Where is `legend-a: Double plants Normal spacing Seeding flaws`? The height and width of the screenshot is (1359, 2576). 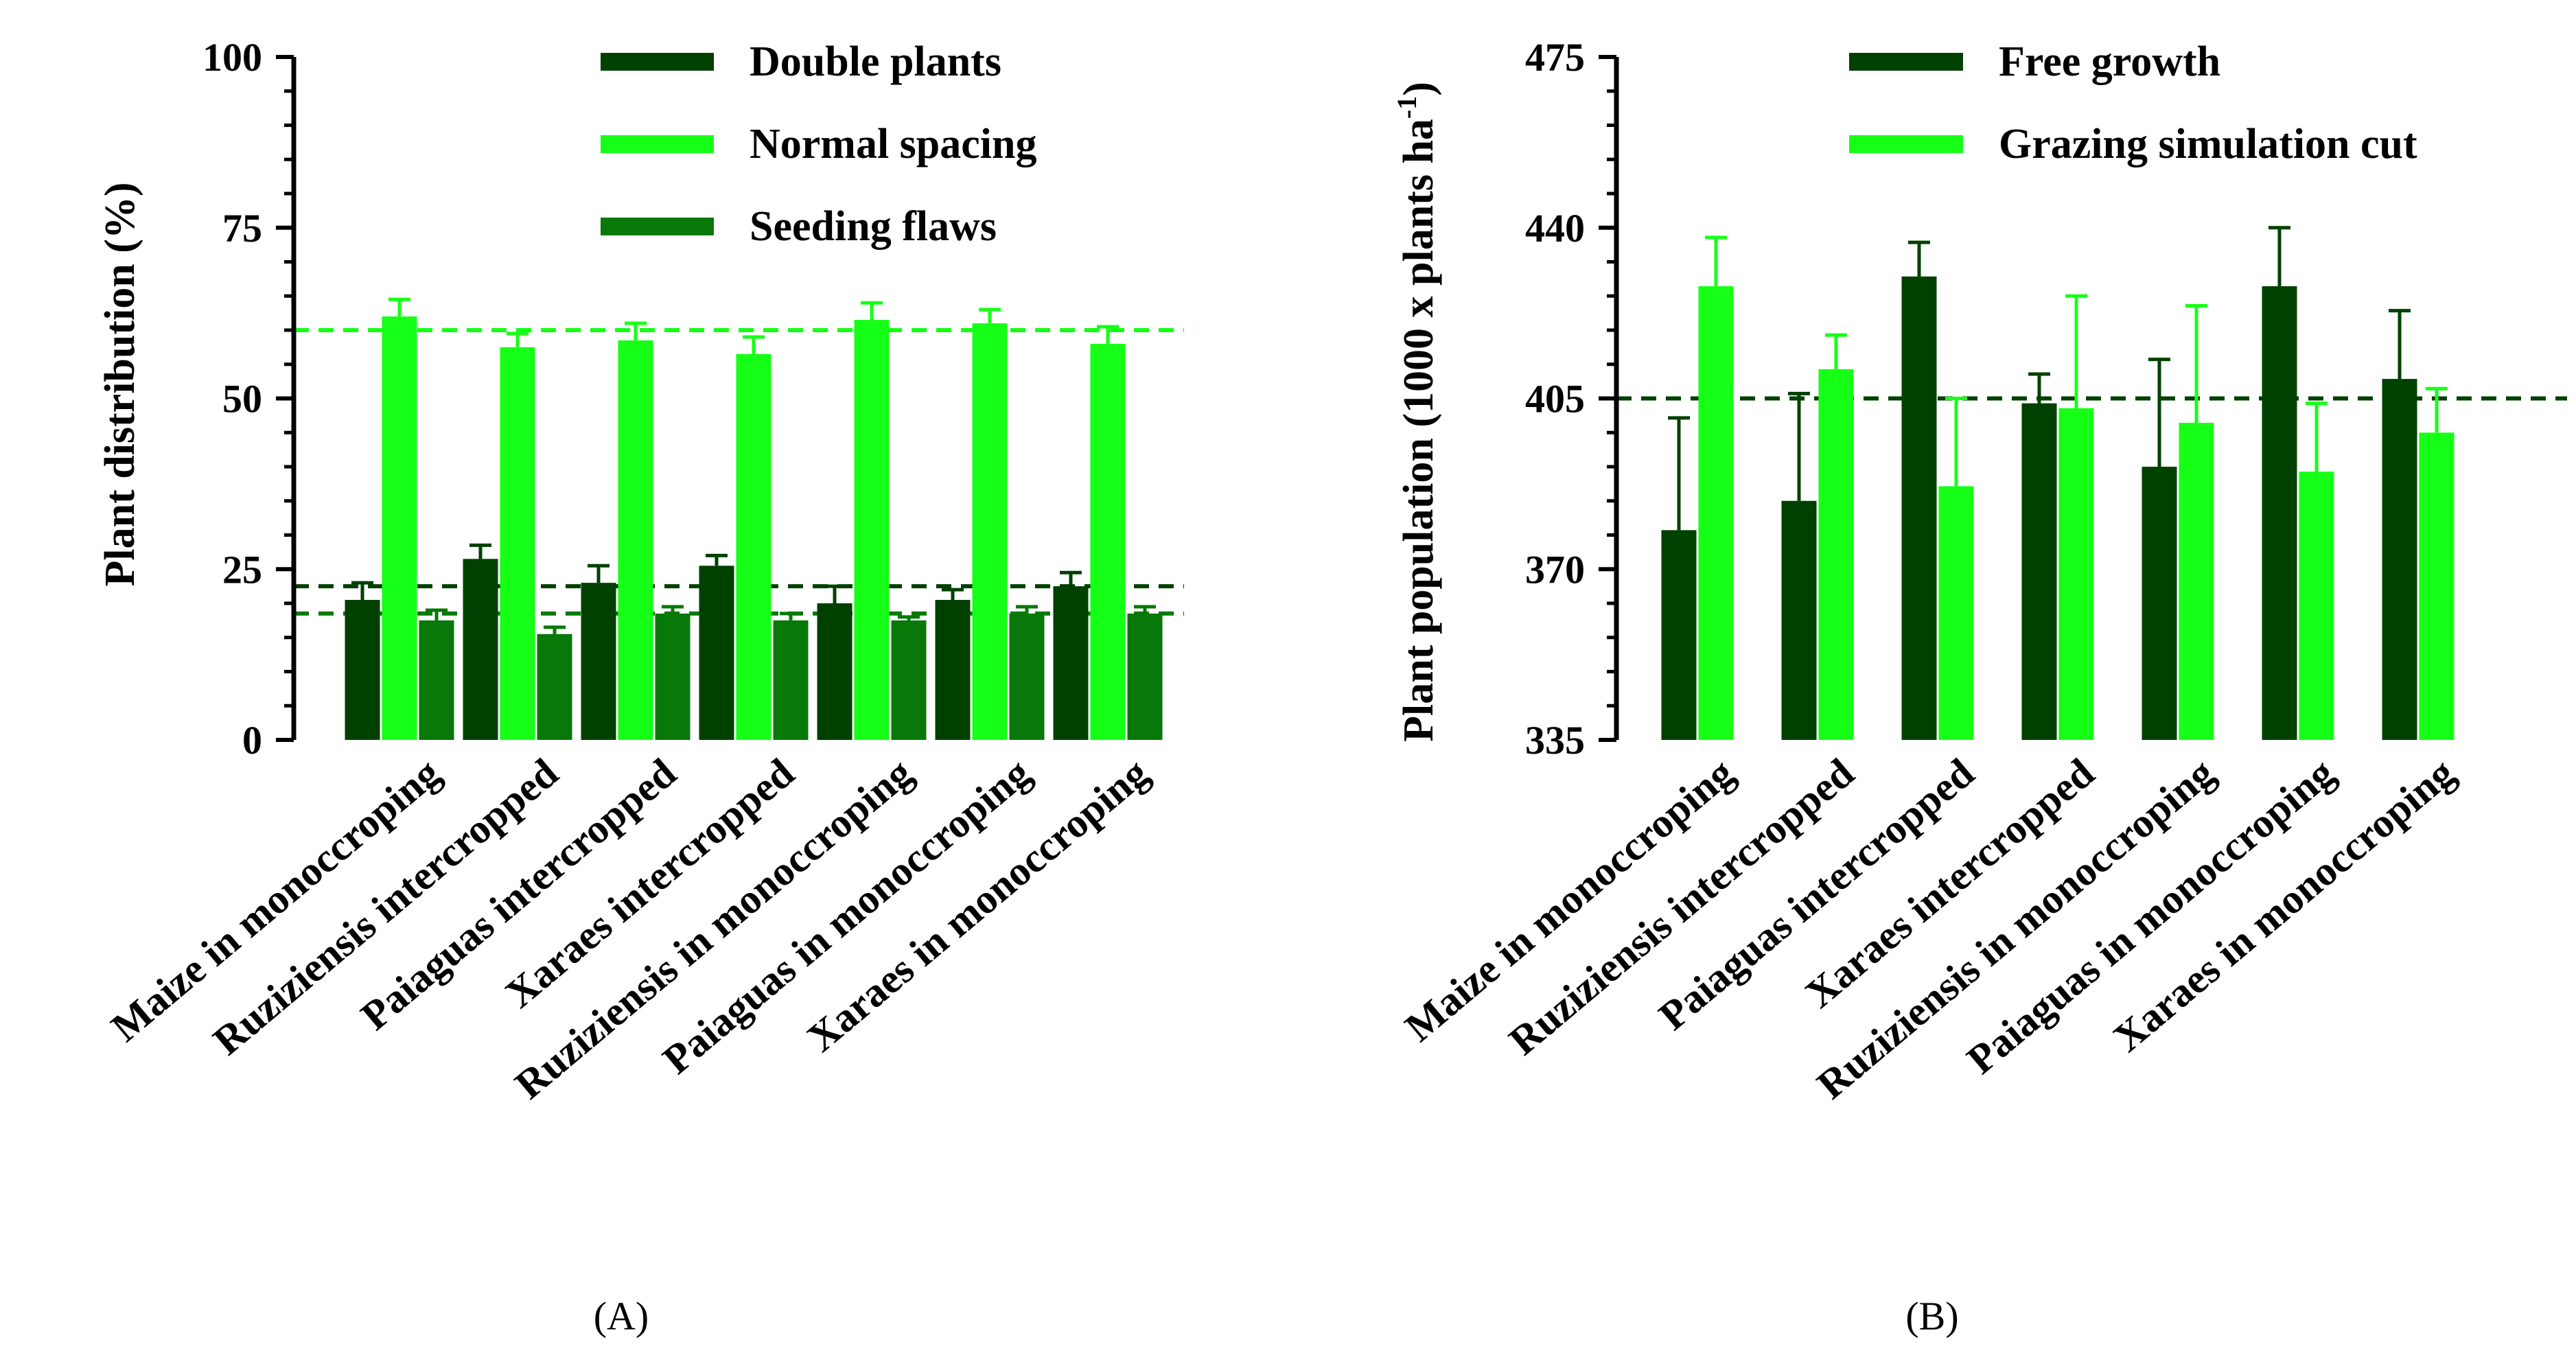 legend-a: Double plants Normal spacing Seeding flaws is located at coordinates (819, 144).